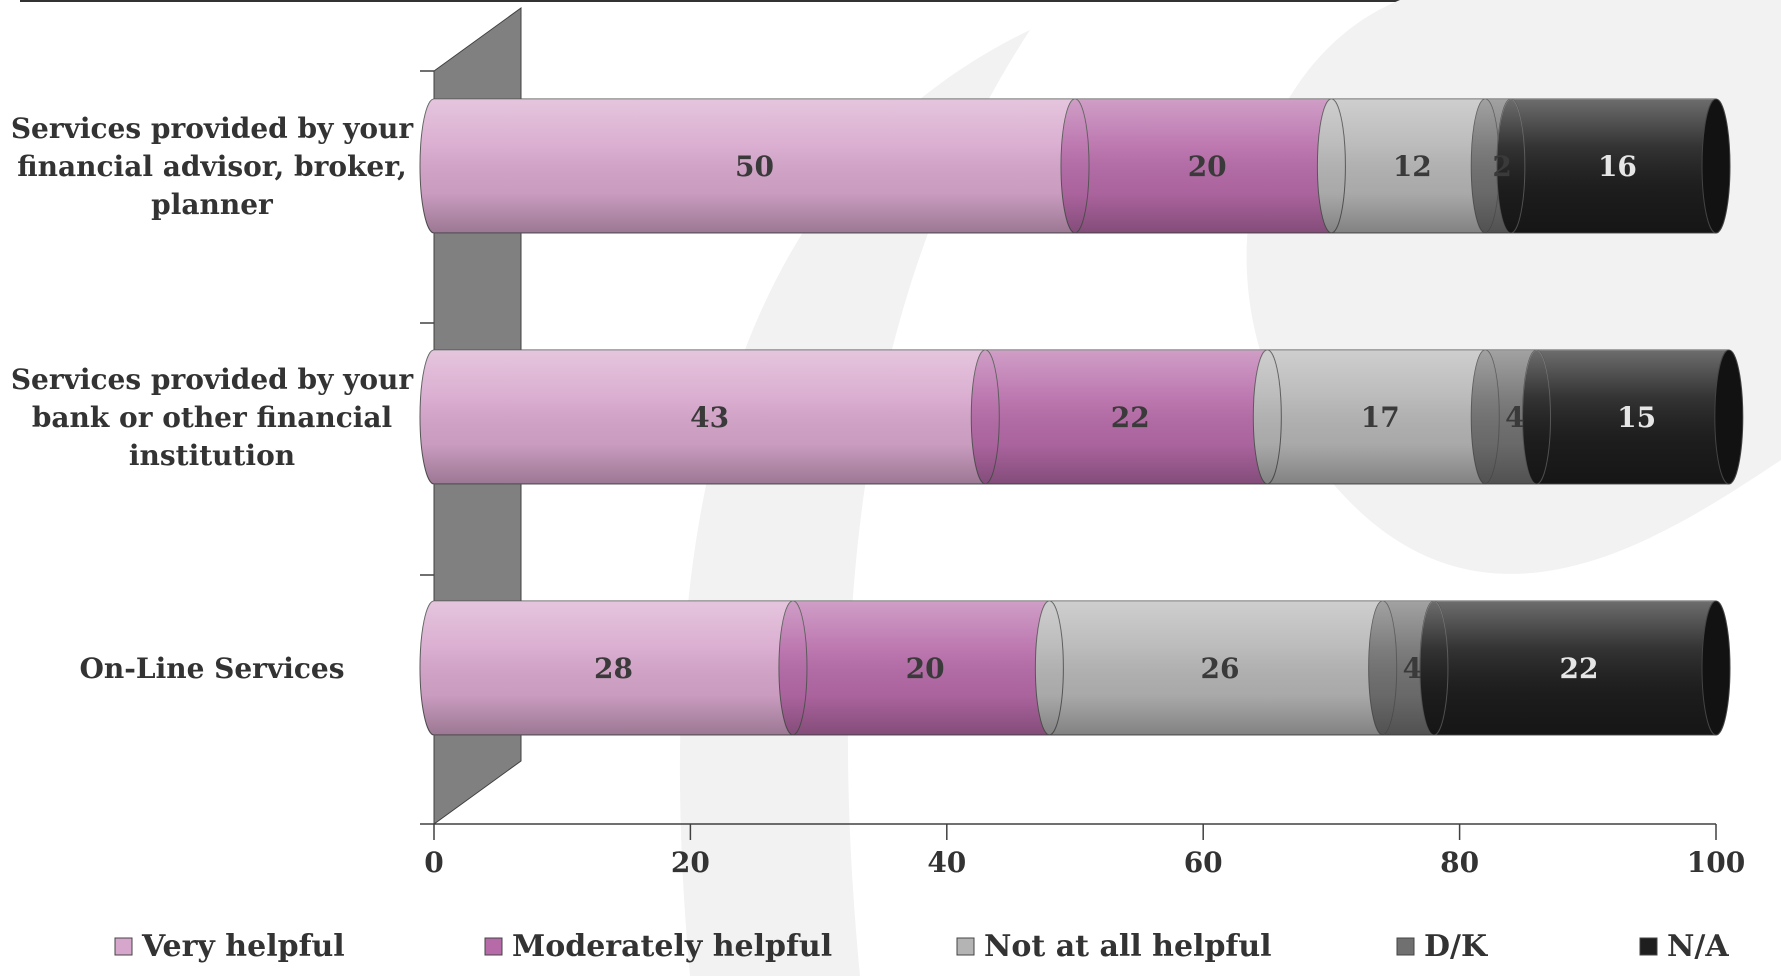 Image resolution: width=1781 pixels, height=976 pixels. I want to click on data-label: 50, so click(754, 166).